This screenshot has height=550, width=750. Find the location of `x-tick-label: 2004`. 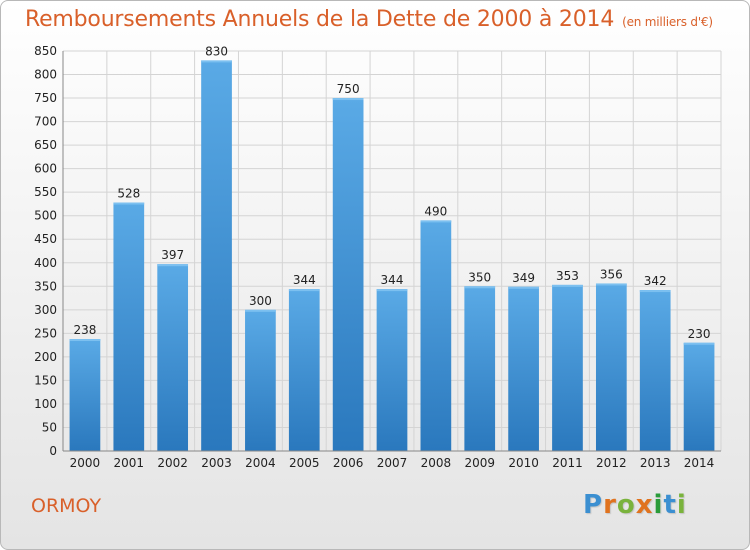

x-tick-label: 2004 is located at coordinates (260, 463).